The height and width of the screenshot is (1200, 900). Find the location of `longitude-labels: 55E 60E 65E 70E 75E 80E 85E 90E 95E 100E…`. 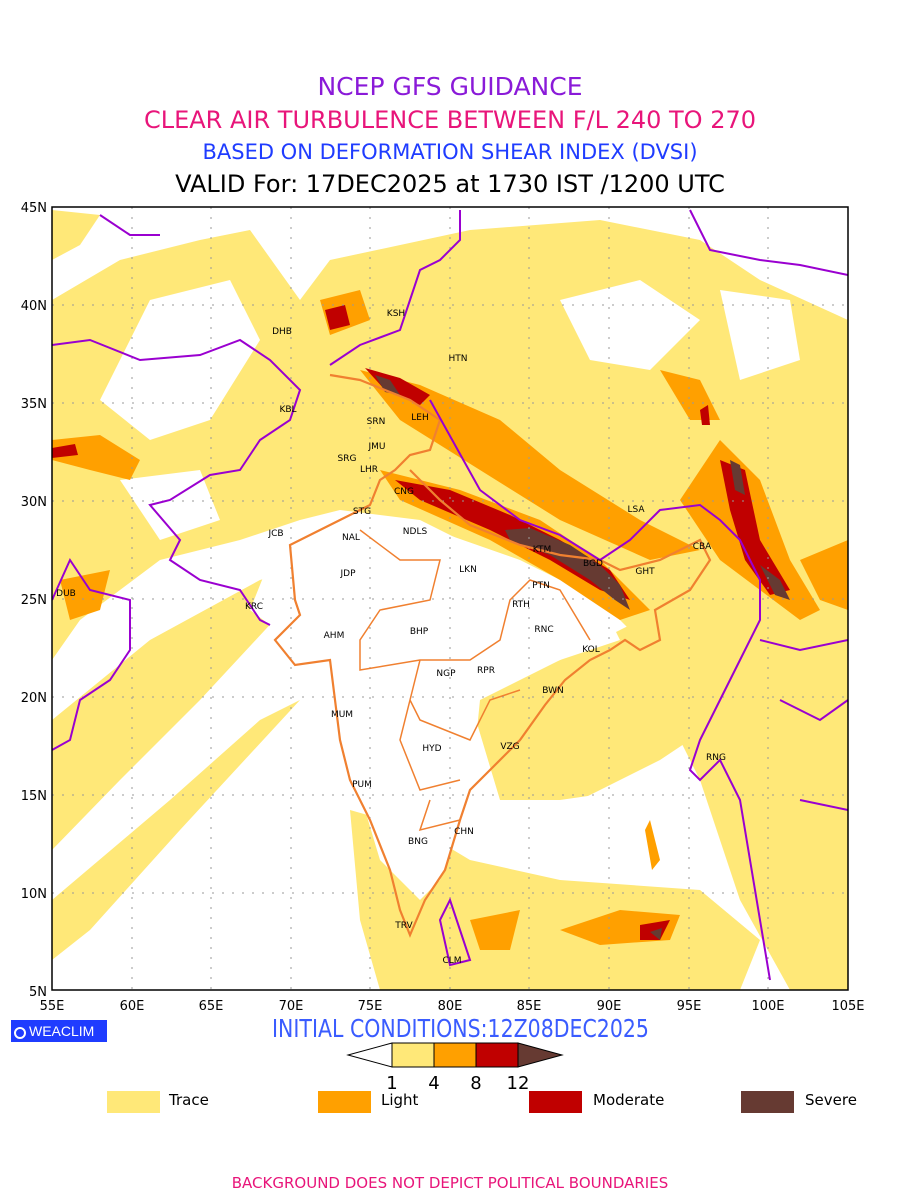

longitude-labels: 55E 60E 65E 70E 75E 80E 85E 90E 95E 100E… is located at coordinates (452, 1006).